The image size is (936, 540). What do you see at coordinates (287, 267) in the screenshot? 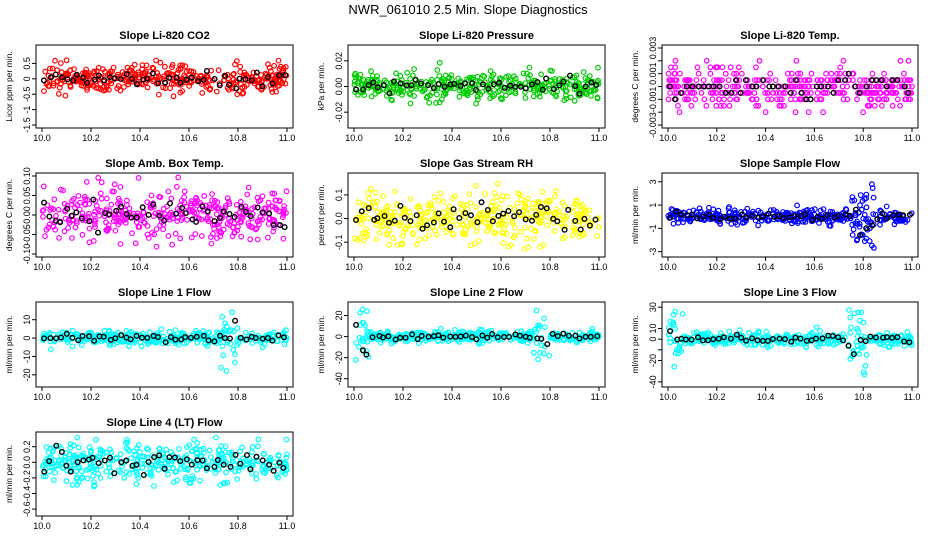
I see `x-tick-label: 11.0` at bounding box center [287, 267].